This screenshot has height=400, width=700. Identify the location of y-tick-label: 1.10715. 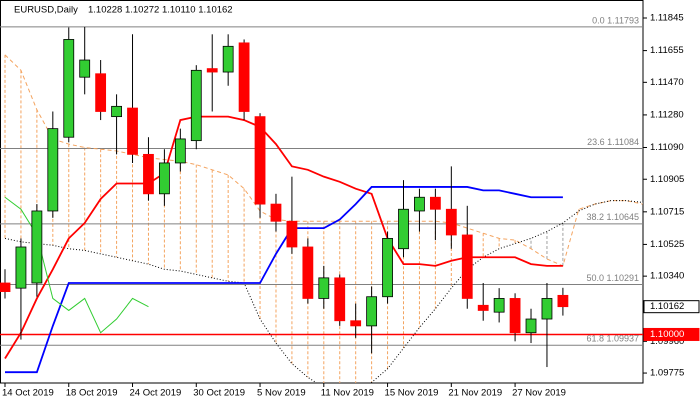
(667, 211).